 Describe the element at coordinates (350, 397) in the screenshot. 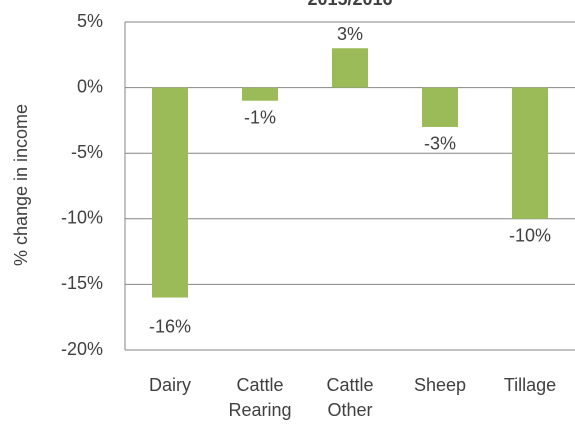

I see `x-tick-label: Cattle Other` at that location.